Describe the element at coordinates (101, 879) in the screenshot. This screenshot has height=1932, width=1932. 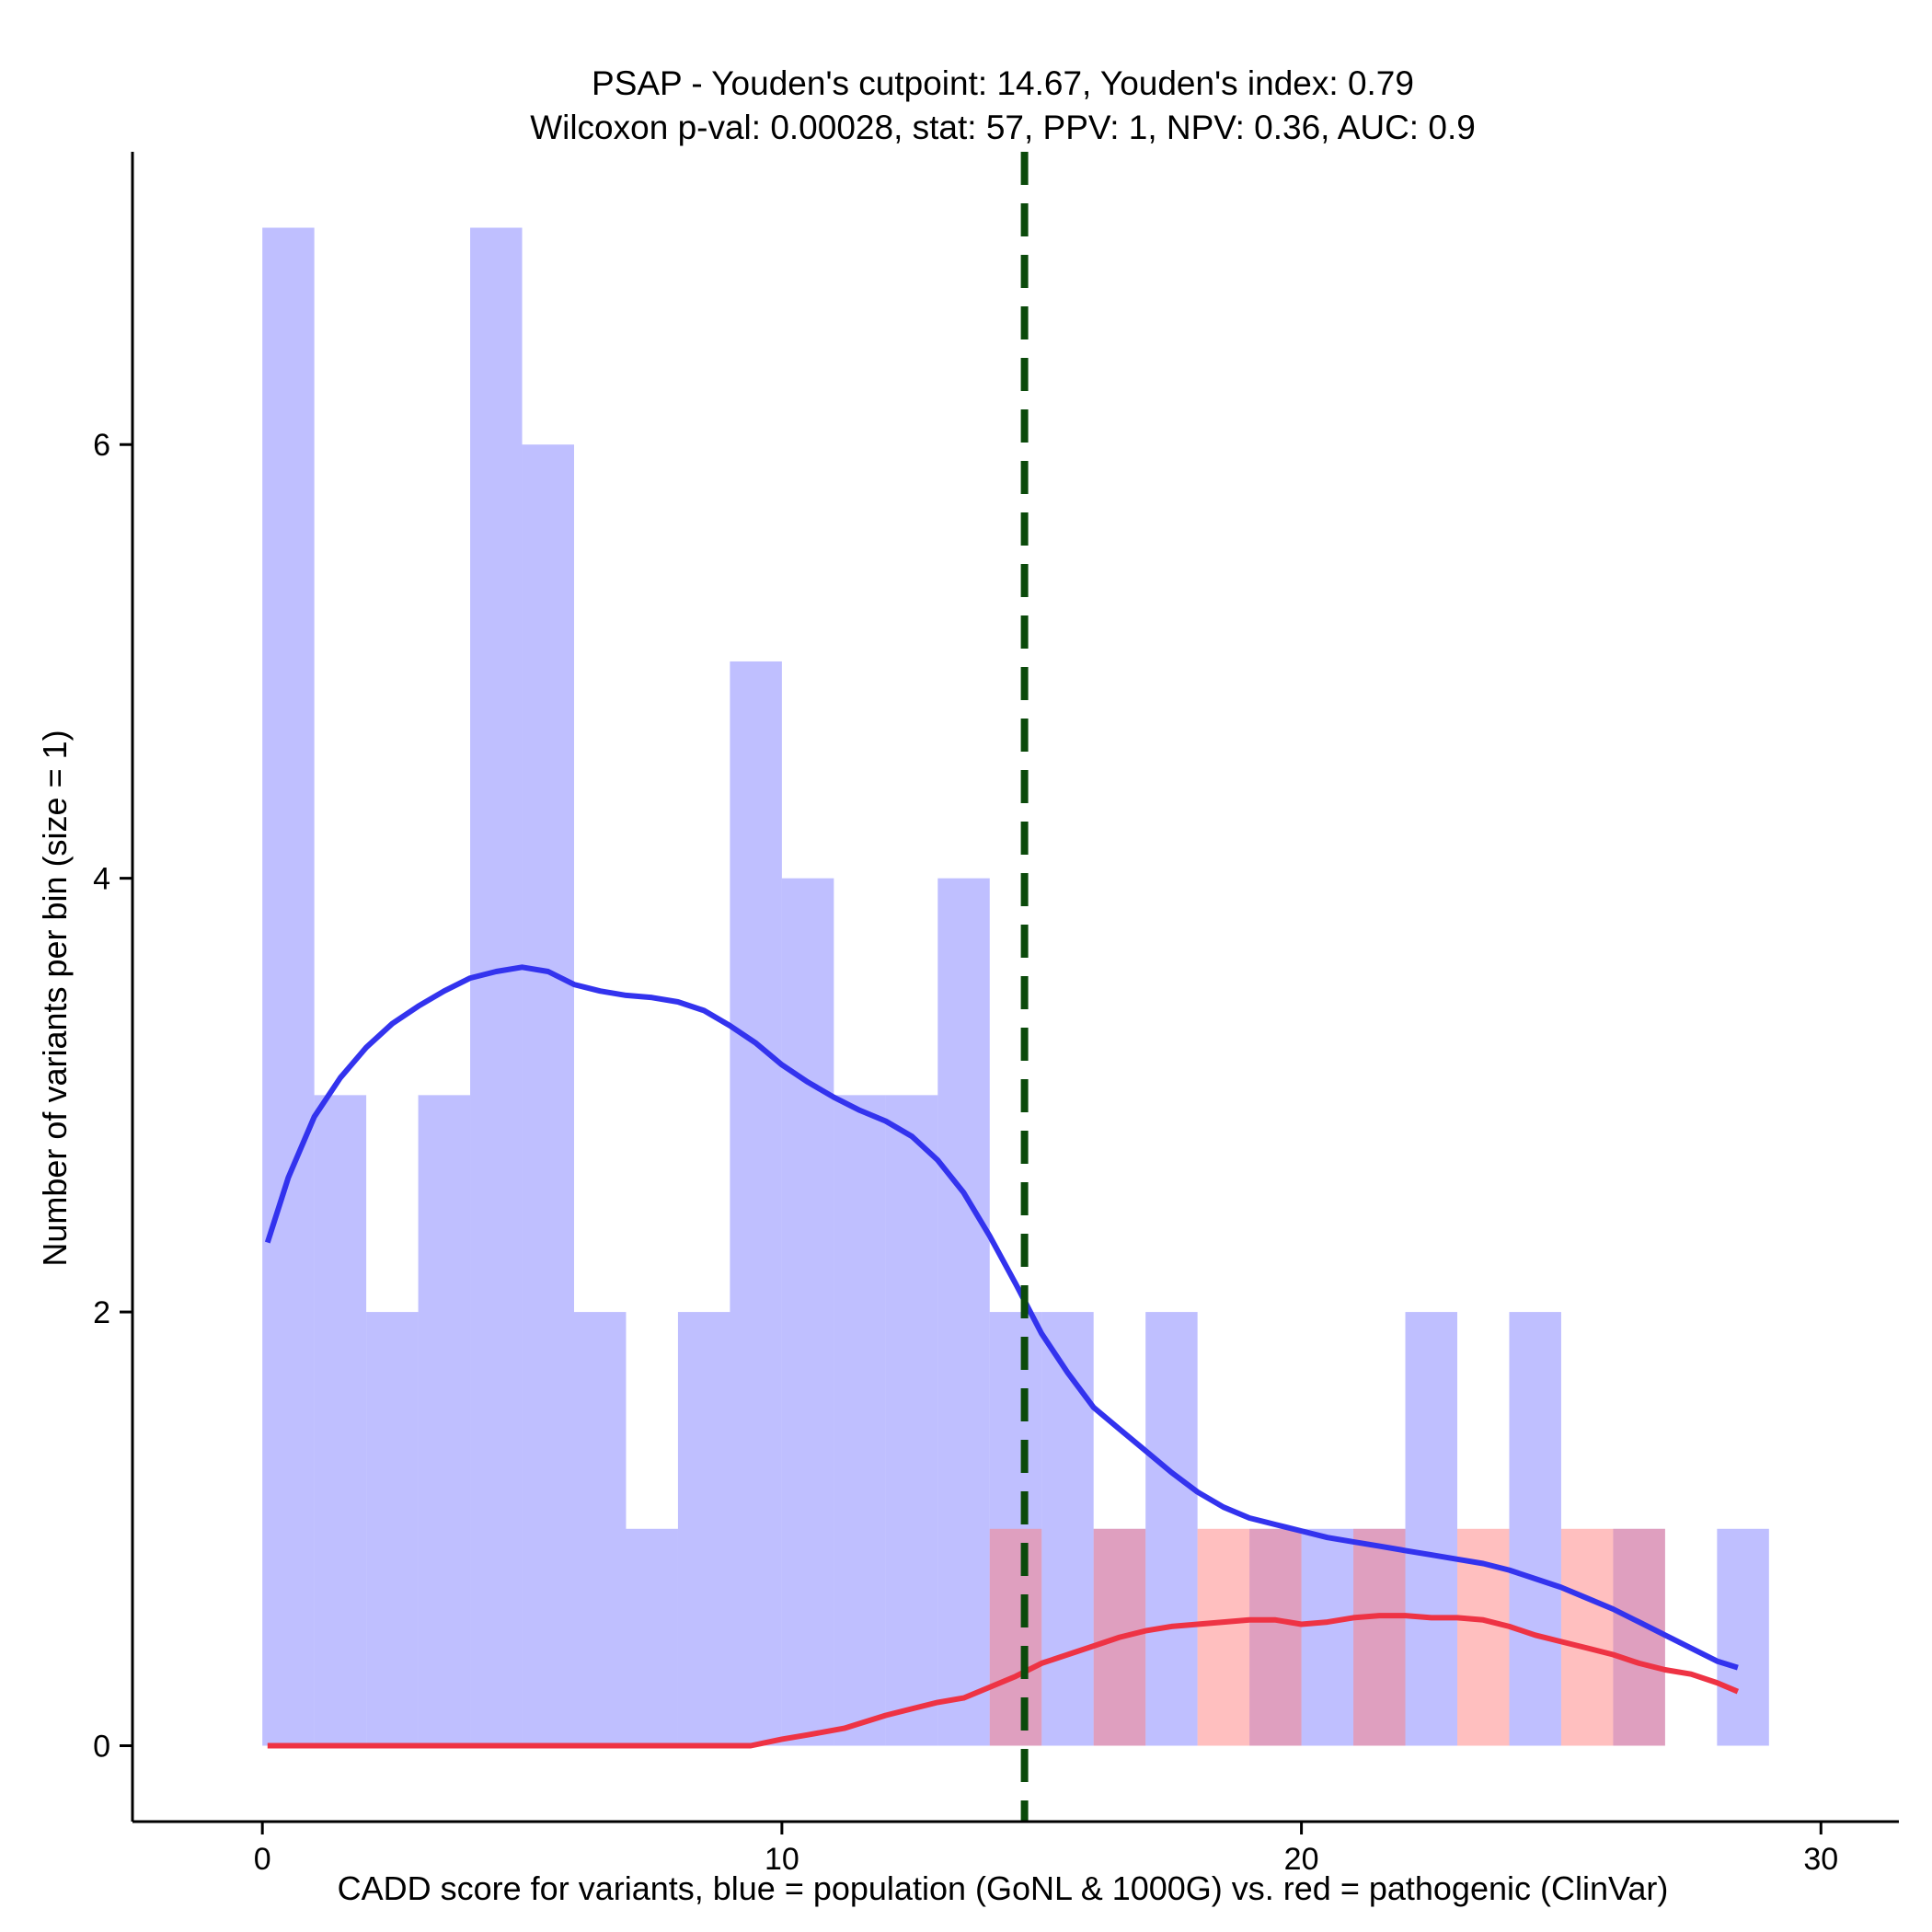
I see `y-tick-label: 4` at that location.